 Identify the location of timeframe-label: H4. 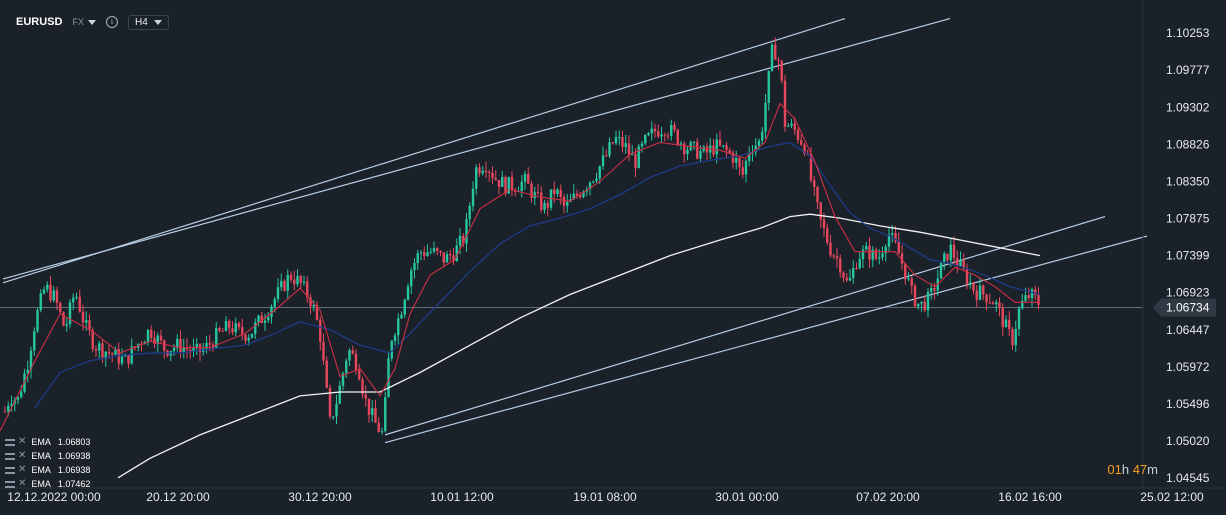
(141, 22).